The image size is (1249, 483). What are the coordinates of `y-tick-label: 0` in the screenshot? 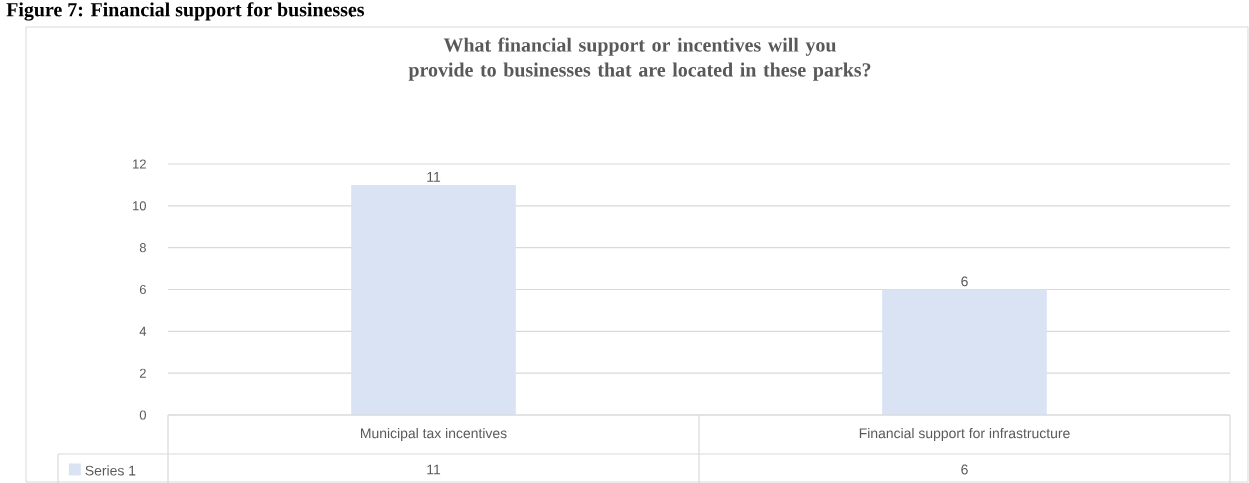 It's located at (142, 415).